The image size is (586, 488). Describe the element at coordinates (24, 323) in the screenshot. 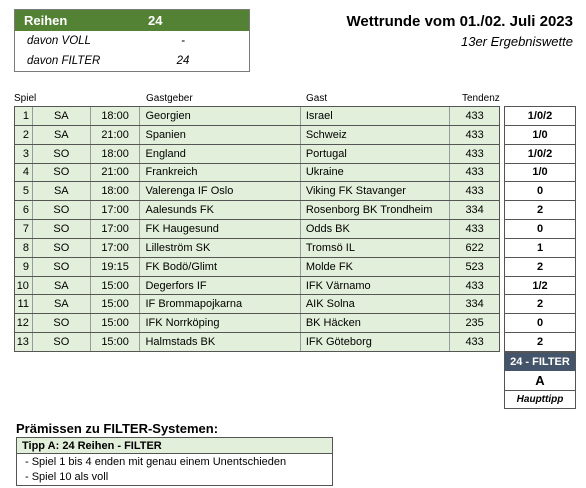

I see `match-number: 12` at that location.